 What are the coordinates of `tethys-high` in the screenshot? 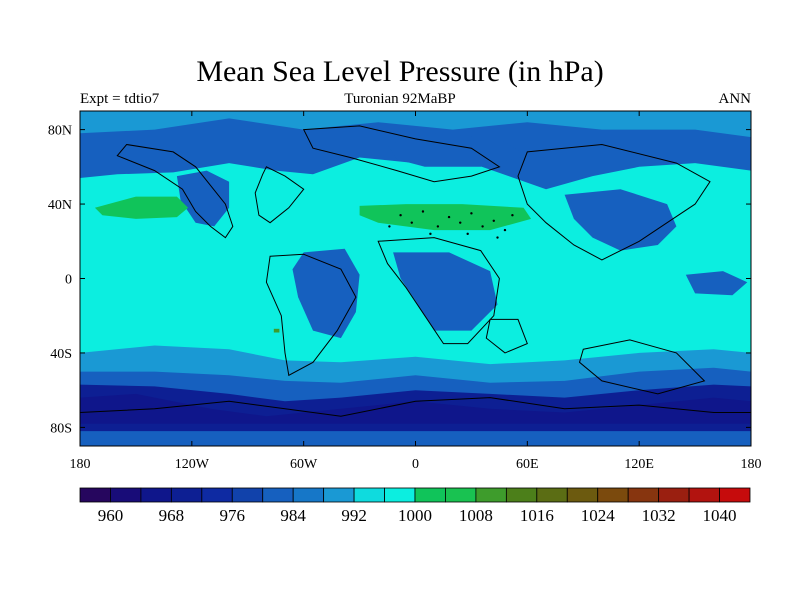 It's located at (445, 217).